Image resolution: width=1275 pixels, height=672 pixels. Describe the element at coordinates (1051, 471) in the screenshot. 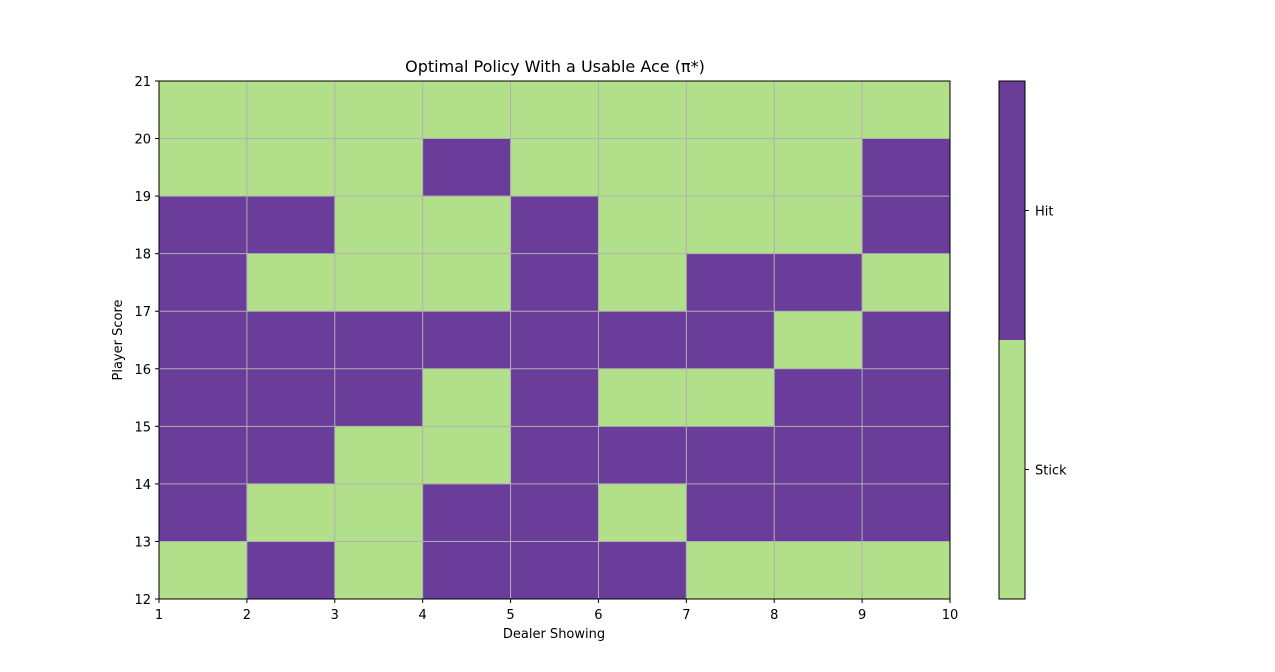

I see `colorbar-tick-label: Stick` at that location.